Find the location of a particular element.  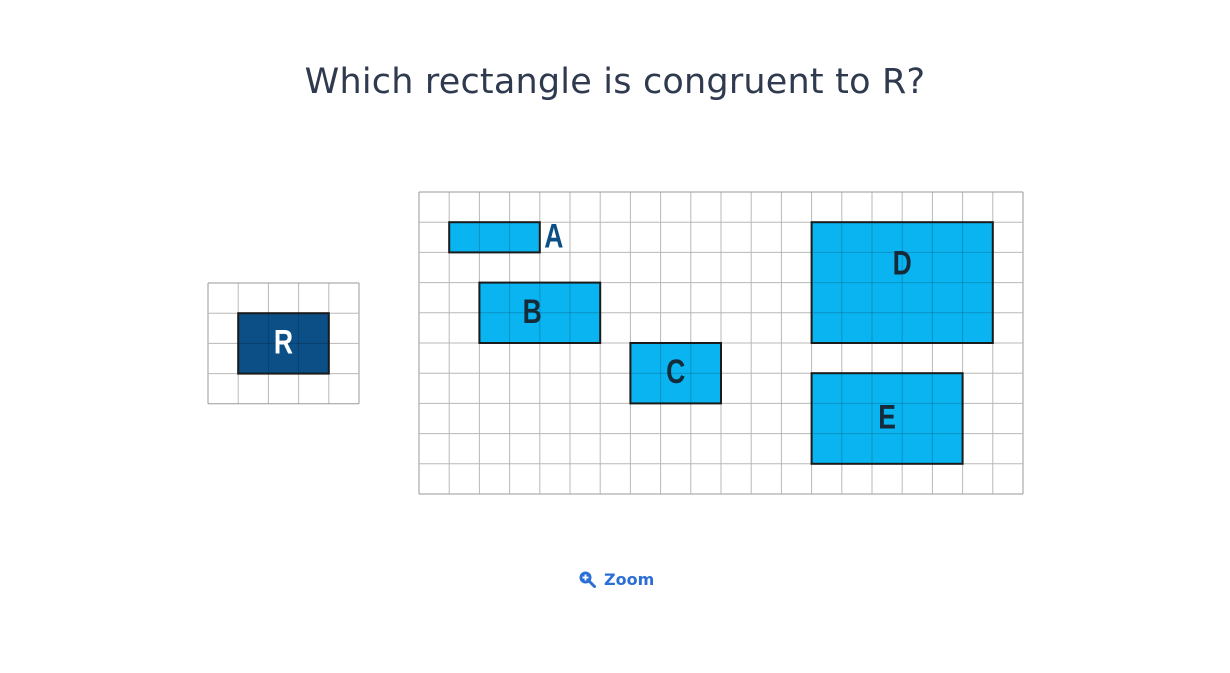

rectangle-a-label: A is located at coordinates (553, 236).